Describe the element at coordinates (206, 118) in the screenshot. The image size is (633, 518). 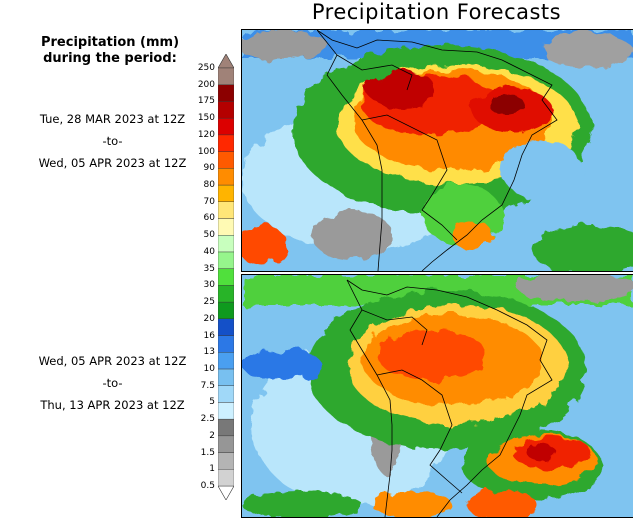
I see `legend-level-label: 150` at that location.